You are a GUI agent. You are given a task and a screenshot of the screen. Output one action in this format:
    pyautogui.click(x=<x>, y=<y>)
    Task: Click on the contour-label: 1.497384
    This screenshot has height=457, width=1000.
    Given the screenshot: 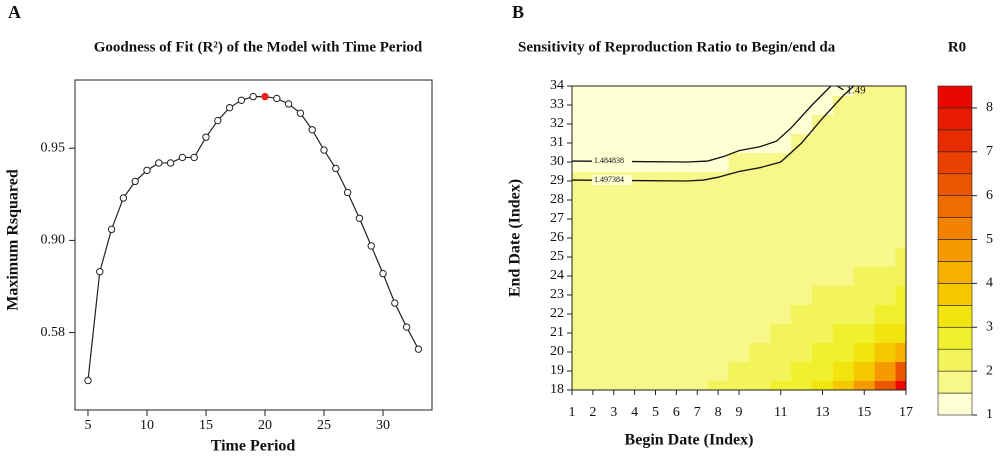 What is the action you would take?
    pyautogui.click(x=609, y=179)
    